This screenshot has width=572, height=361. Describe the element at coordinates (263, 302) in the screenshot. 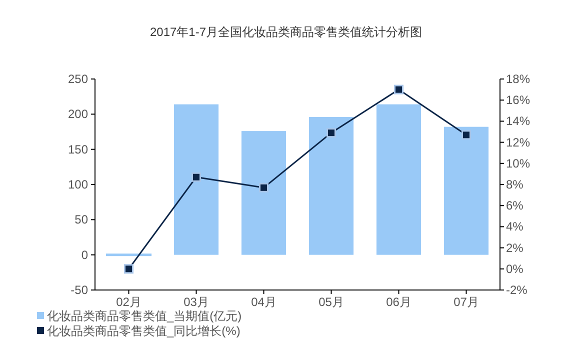

I see `x-tick-label: 04月` at that location.